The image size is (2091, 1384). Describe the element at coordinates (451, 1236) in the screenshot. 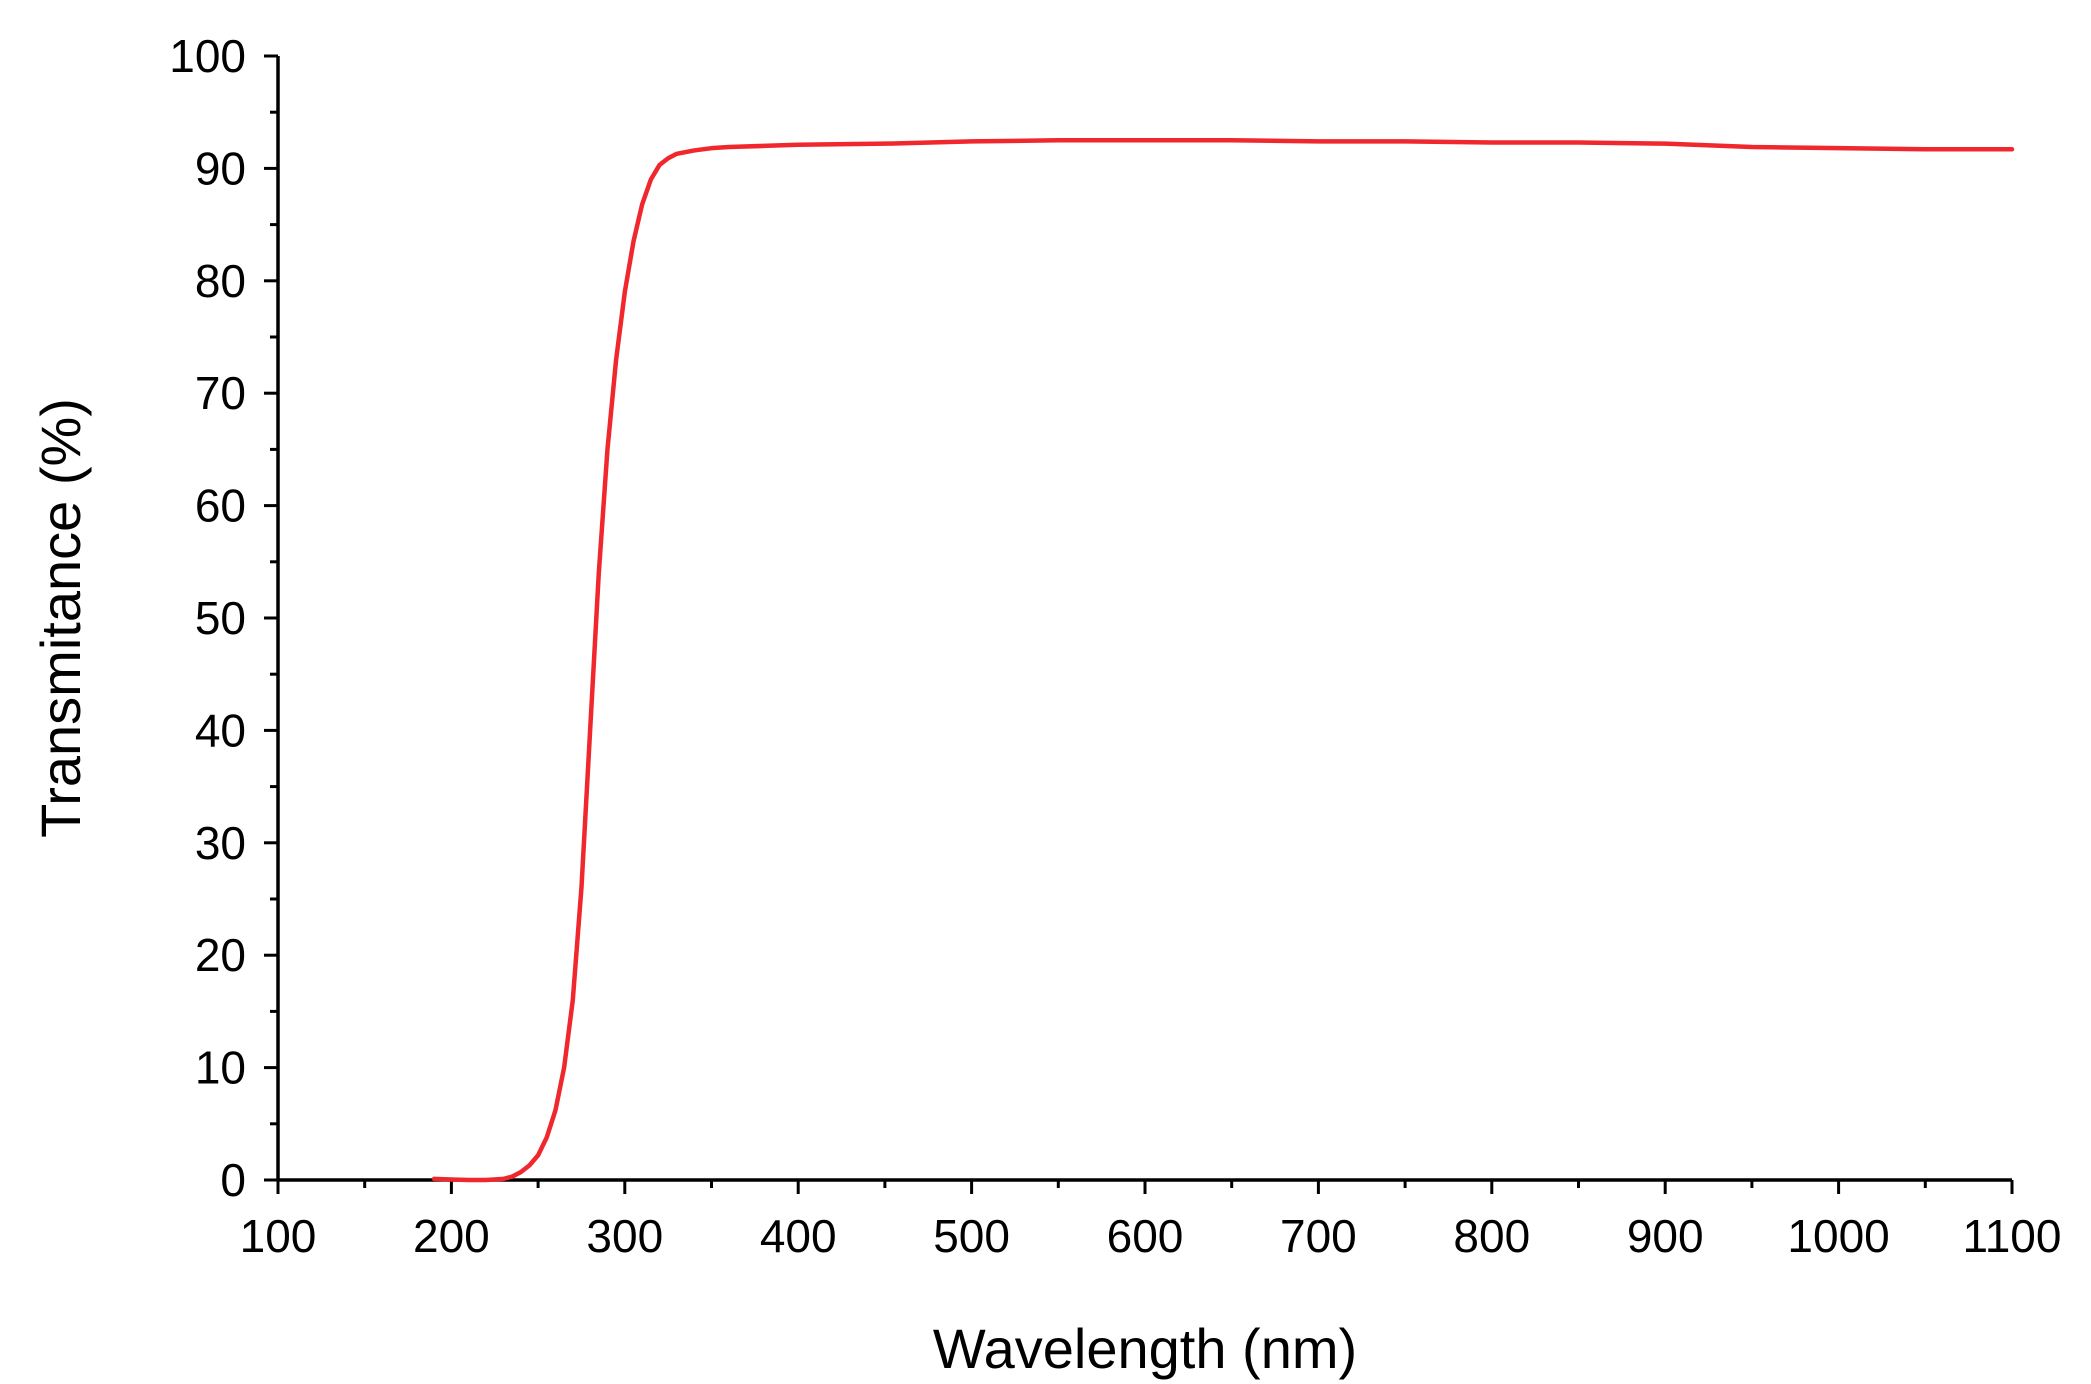

I see `x-tick-label: 200` at that location.